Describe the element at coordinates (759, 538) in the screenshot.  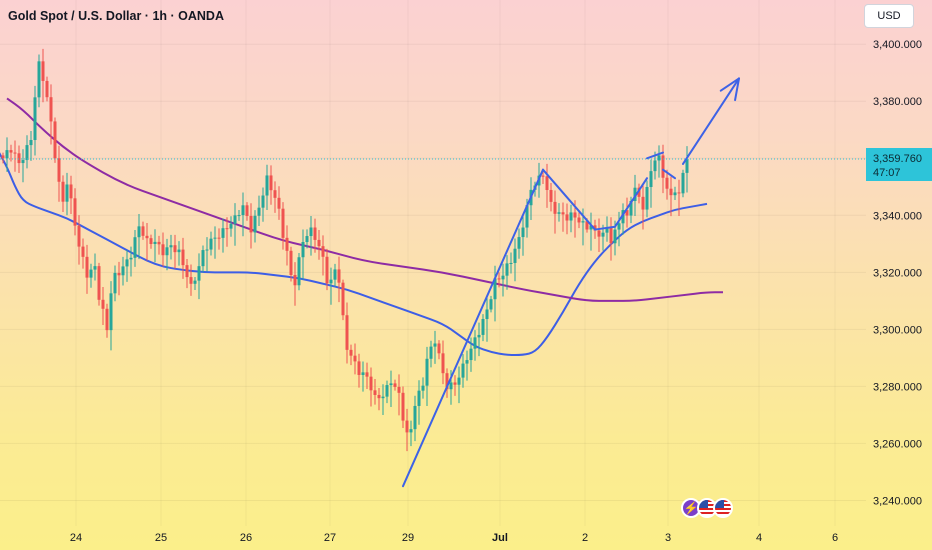
I see `x-tick-label: 4` at that location.